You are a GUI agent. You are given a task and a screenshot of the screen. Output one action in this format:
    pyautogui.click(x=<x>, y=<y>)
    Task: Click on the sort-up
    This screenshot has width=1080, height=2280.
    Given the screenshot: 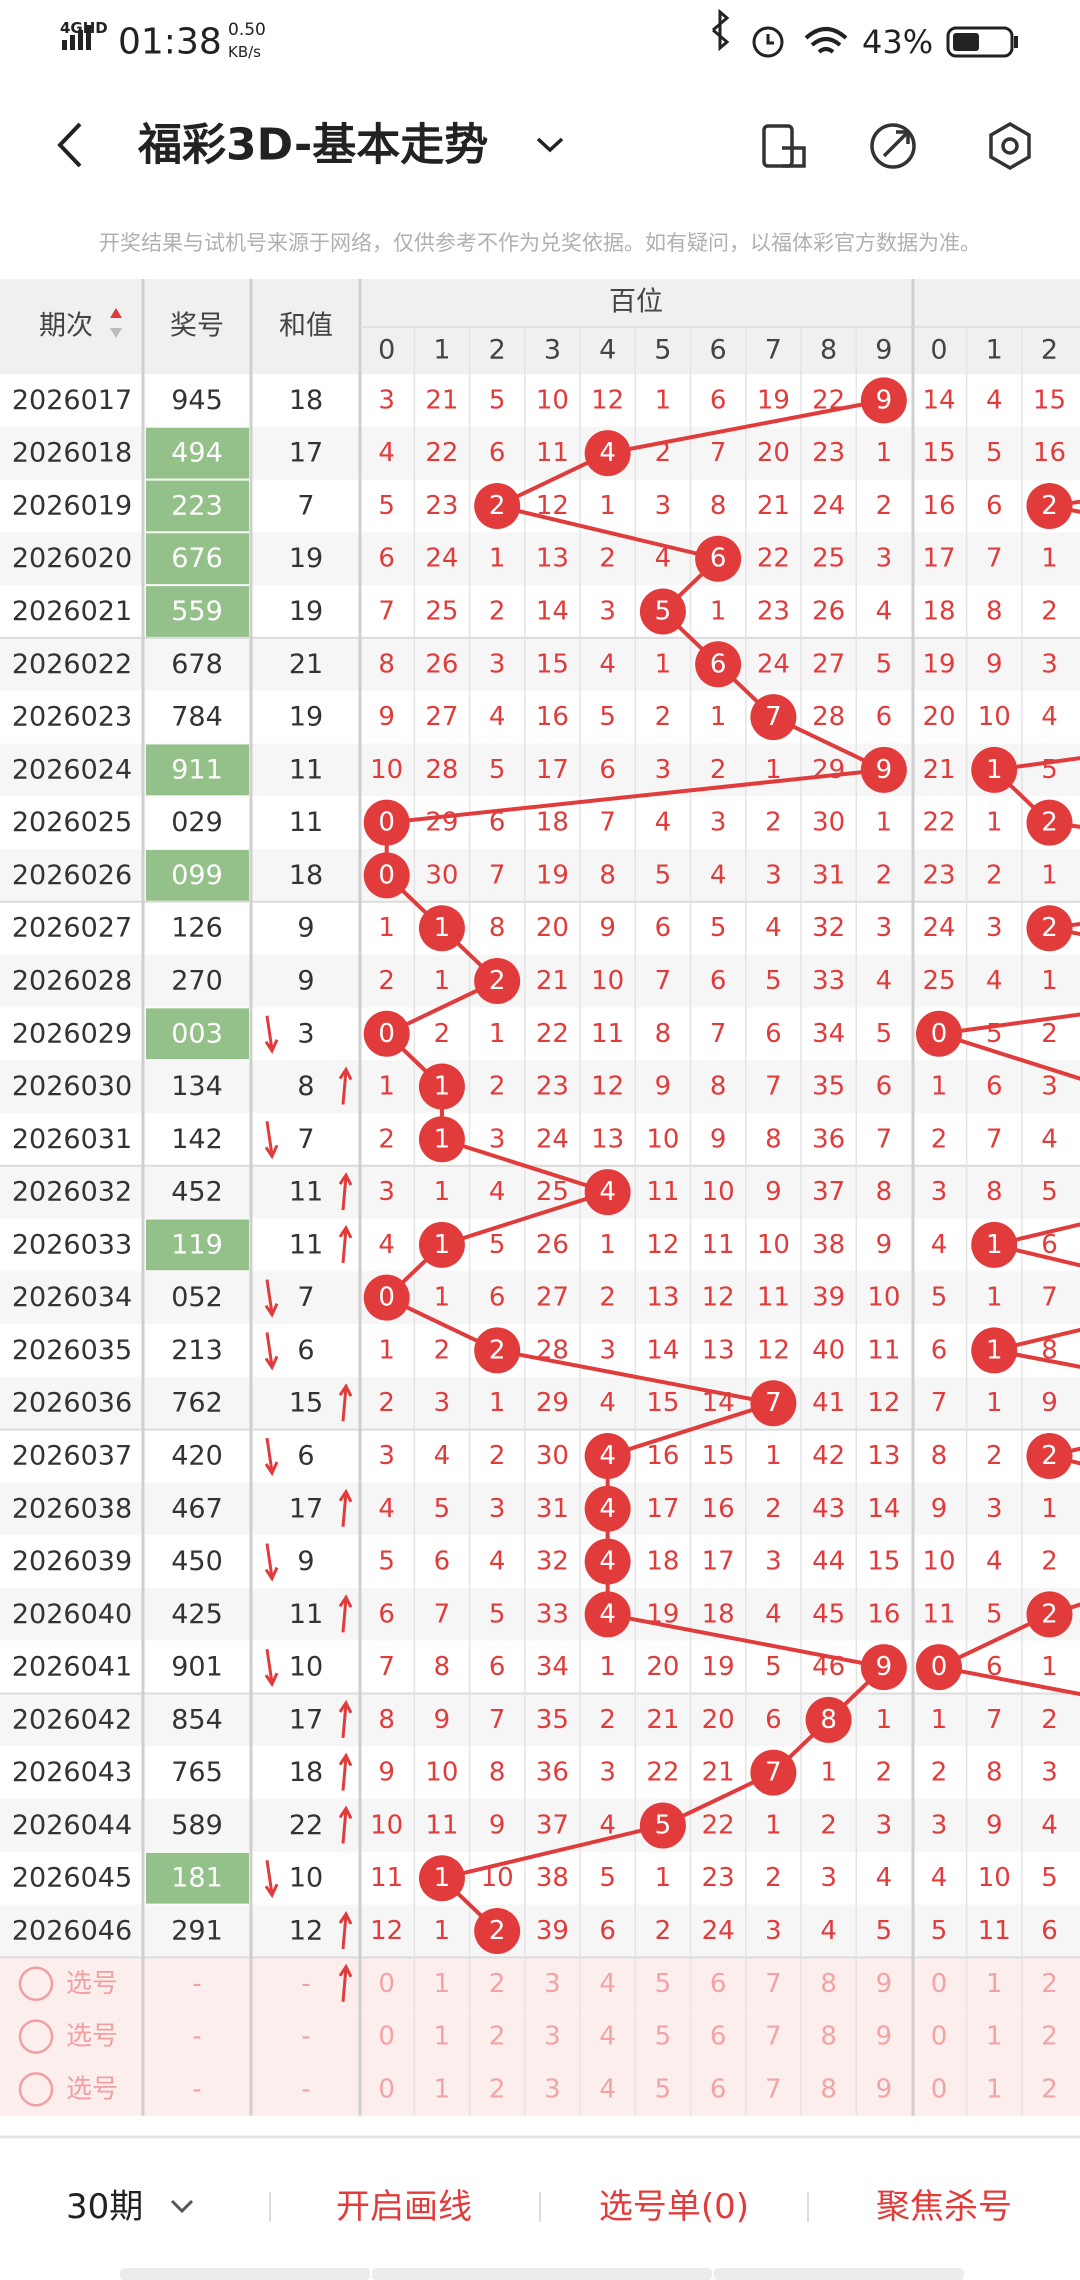 What is the action you would take?
    pyautogui.click(x=116, y=313)
    